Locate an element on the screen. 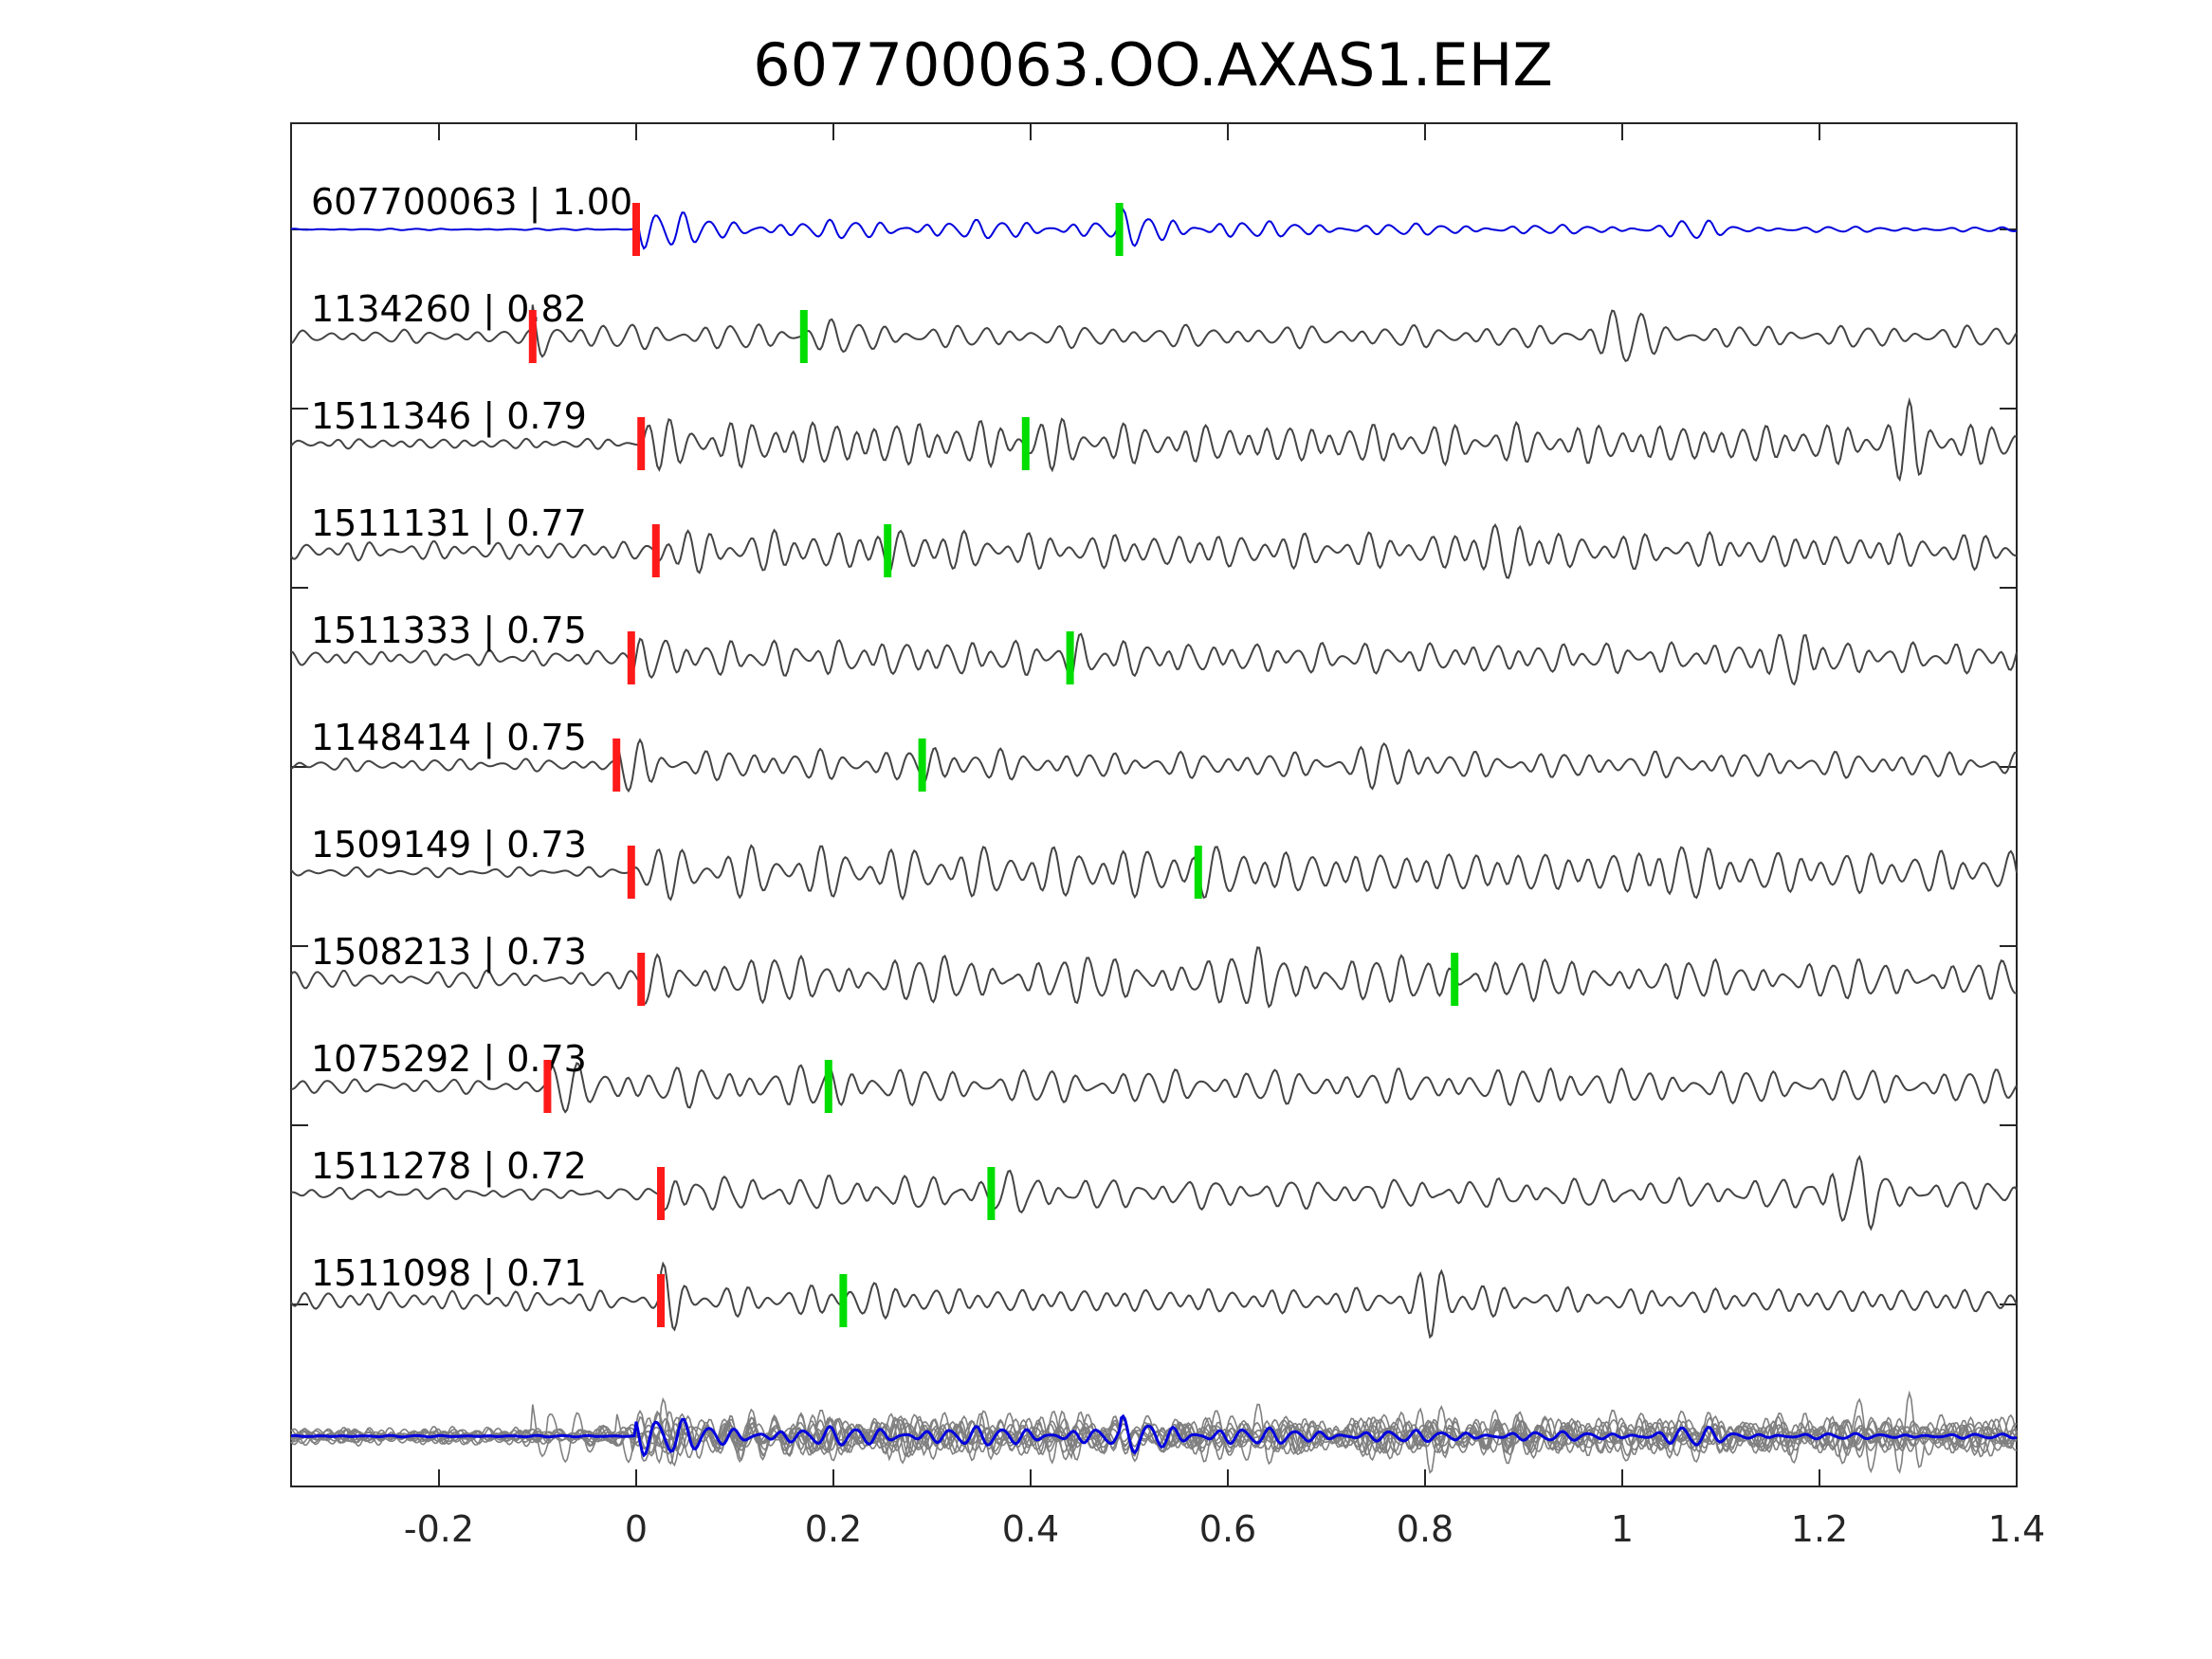  x-tick-label: 1 is located at coordinates (1622, 1529).